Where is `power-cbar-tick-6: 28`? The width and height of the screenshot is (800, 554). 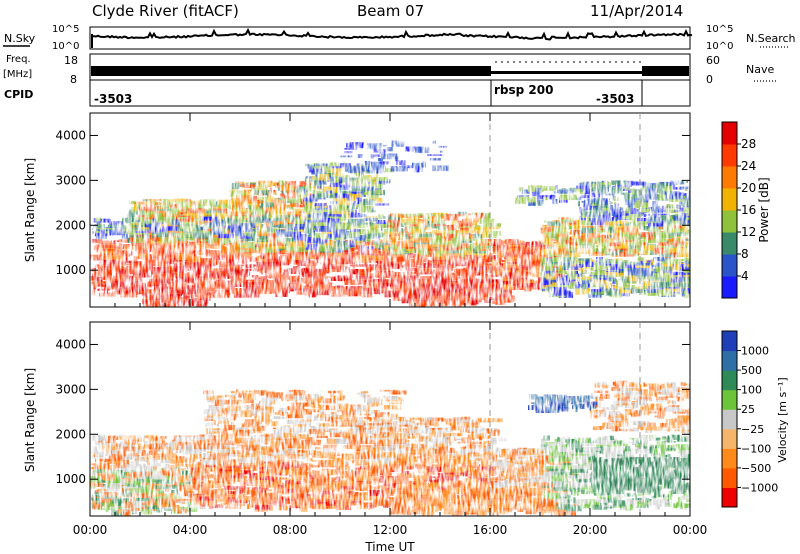 power-cbar-tick-6: 28 is located at coordinates (748, 144).